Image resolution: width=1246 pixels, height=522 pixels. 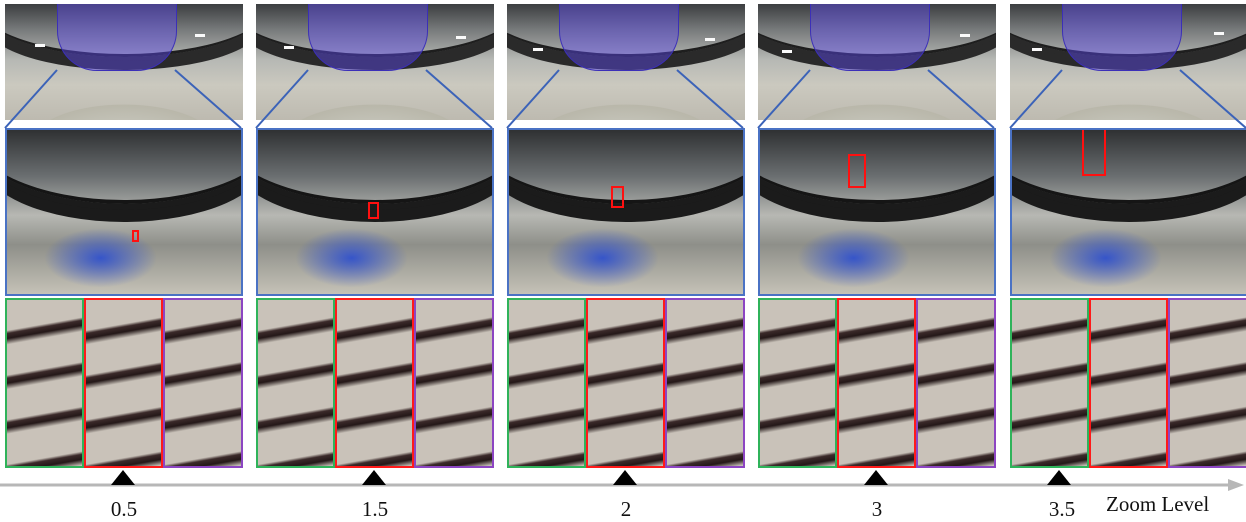 What do you see at coordinates (375, 509) in the screenshot?
I see `zoom-tick-label: 1.5` at bounding box center [375, 509].